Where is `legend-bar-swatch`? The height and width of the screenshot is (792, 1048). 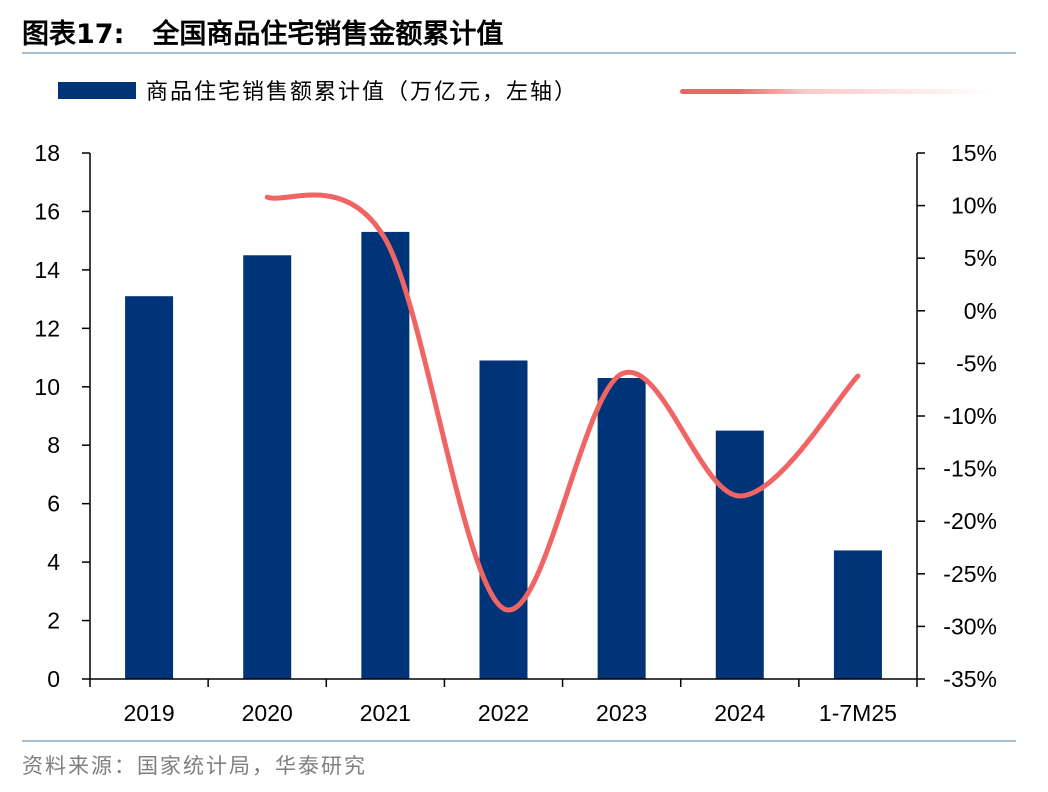 legend-bar-swatch is located at coordinates (97, 90).